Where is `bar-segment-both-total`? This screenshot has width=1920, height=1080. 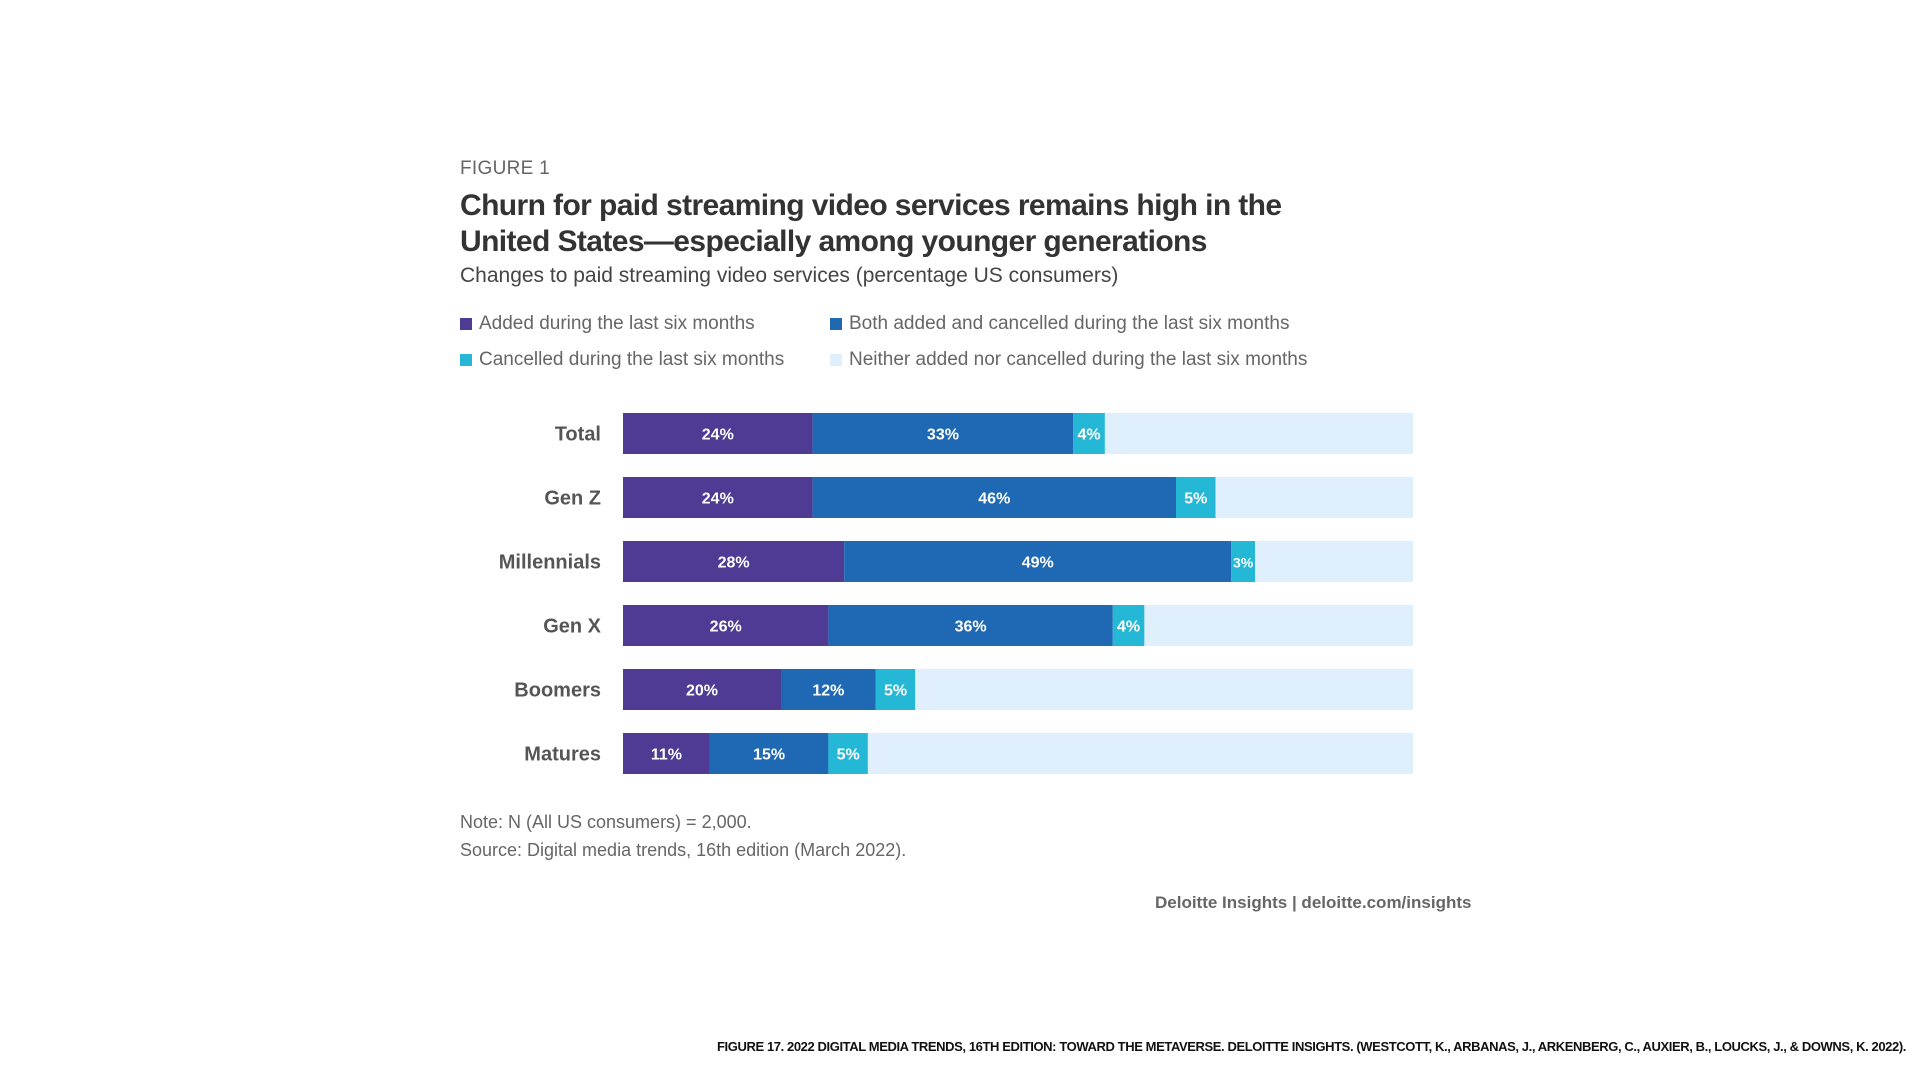 bar-segment-both-total is located at coordinates (943, 433).